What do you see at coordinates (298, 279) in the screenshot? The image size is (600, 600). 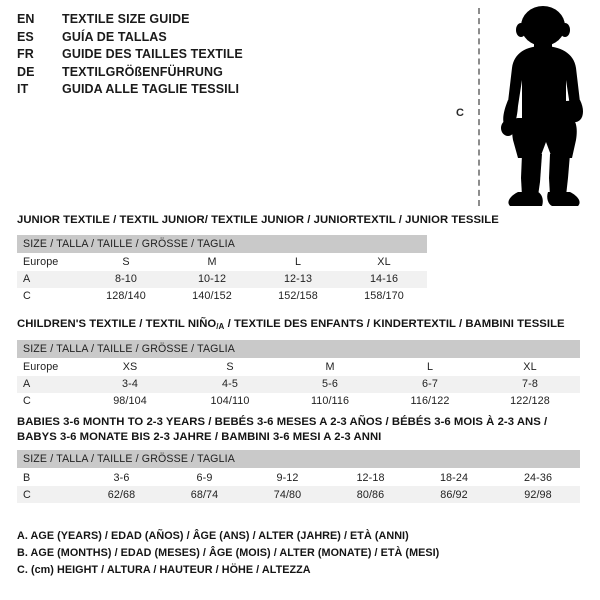 I see `cell: 12-13` at bounding box center [298, 279].